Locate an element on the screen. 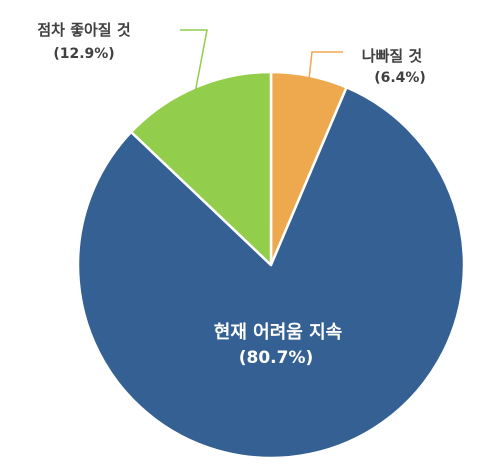  slice-label-better: 점차 좋아질 것 is located at coordinates (83, 30).